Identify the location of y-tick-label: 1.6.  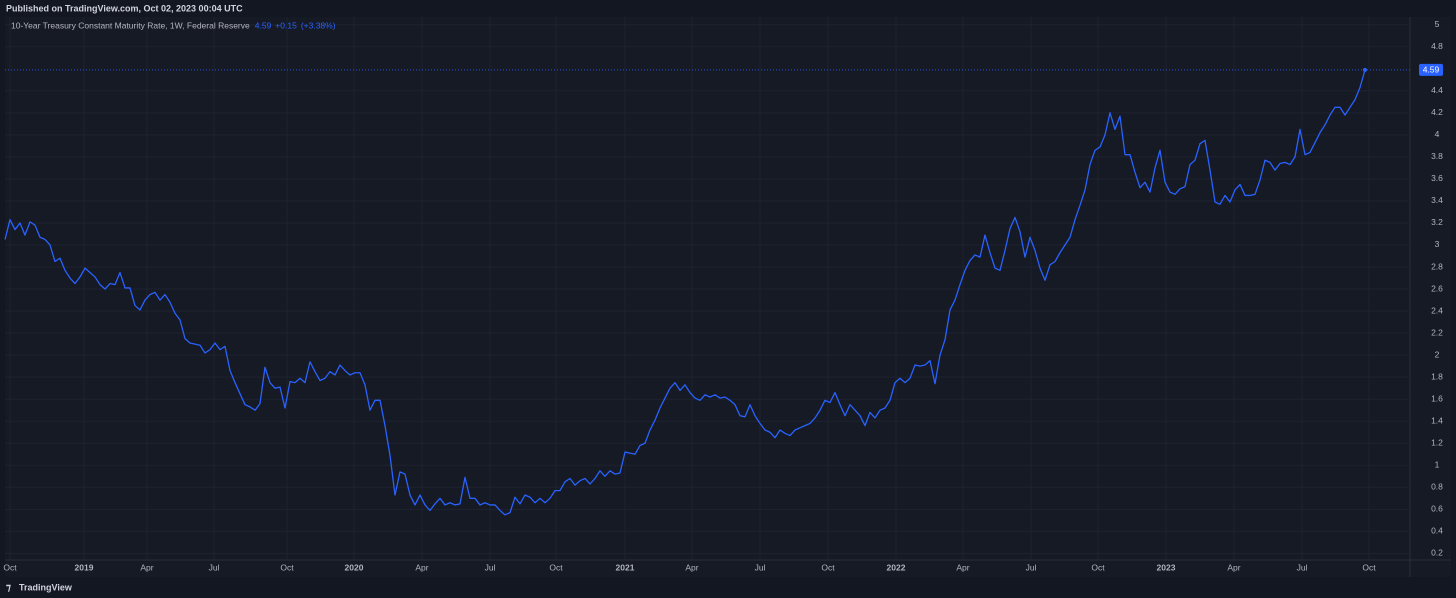
(1437, 398).